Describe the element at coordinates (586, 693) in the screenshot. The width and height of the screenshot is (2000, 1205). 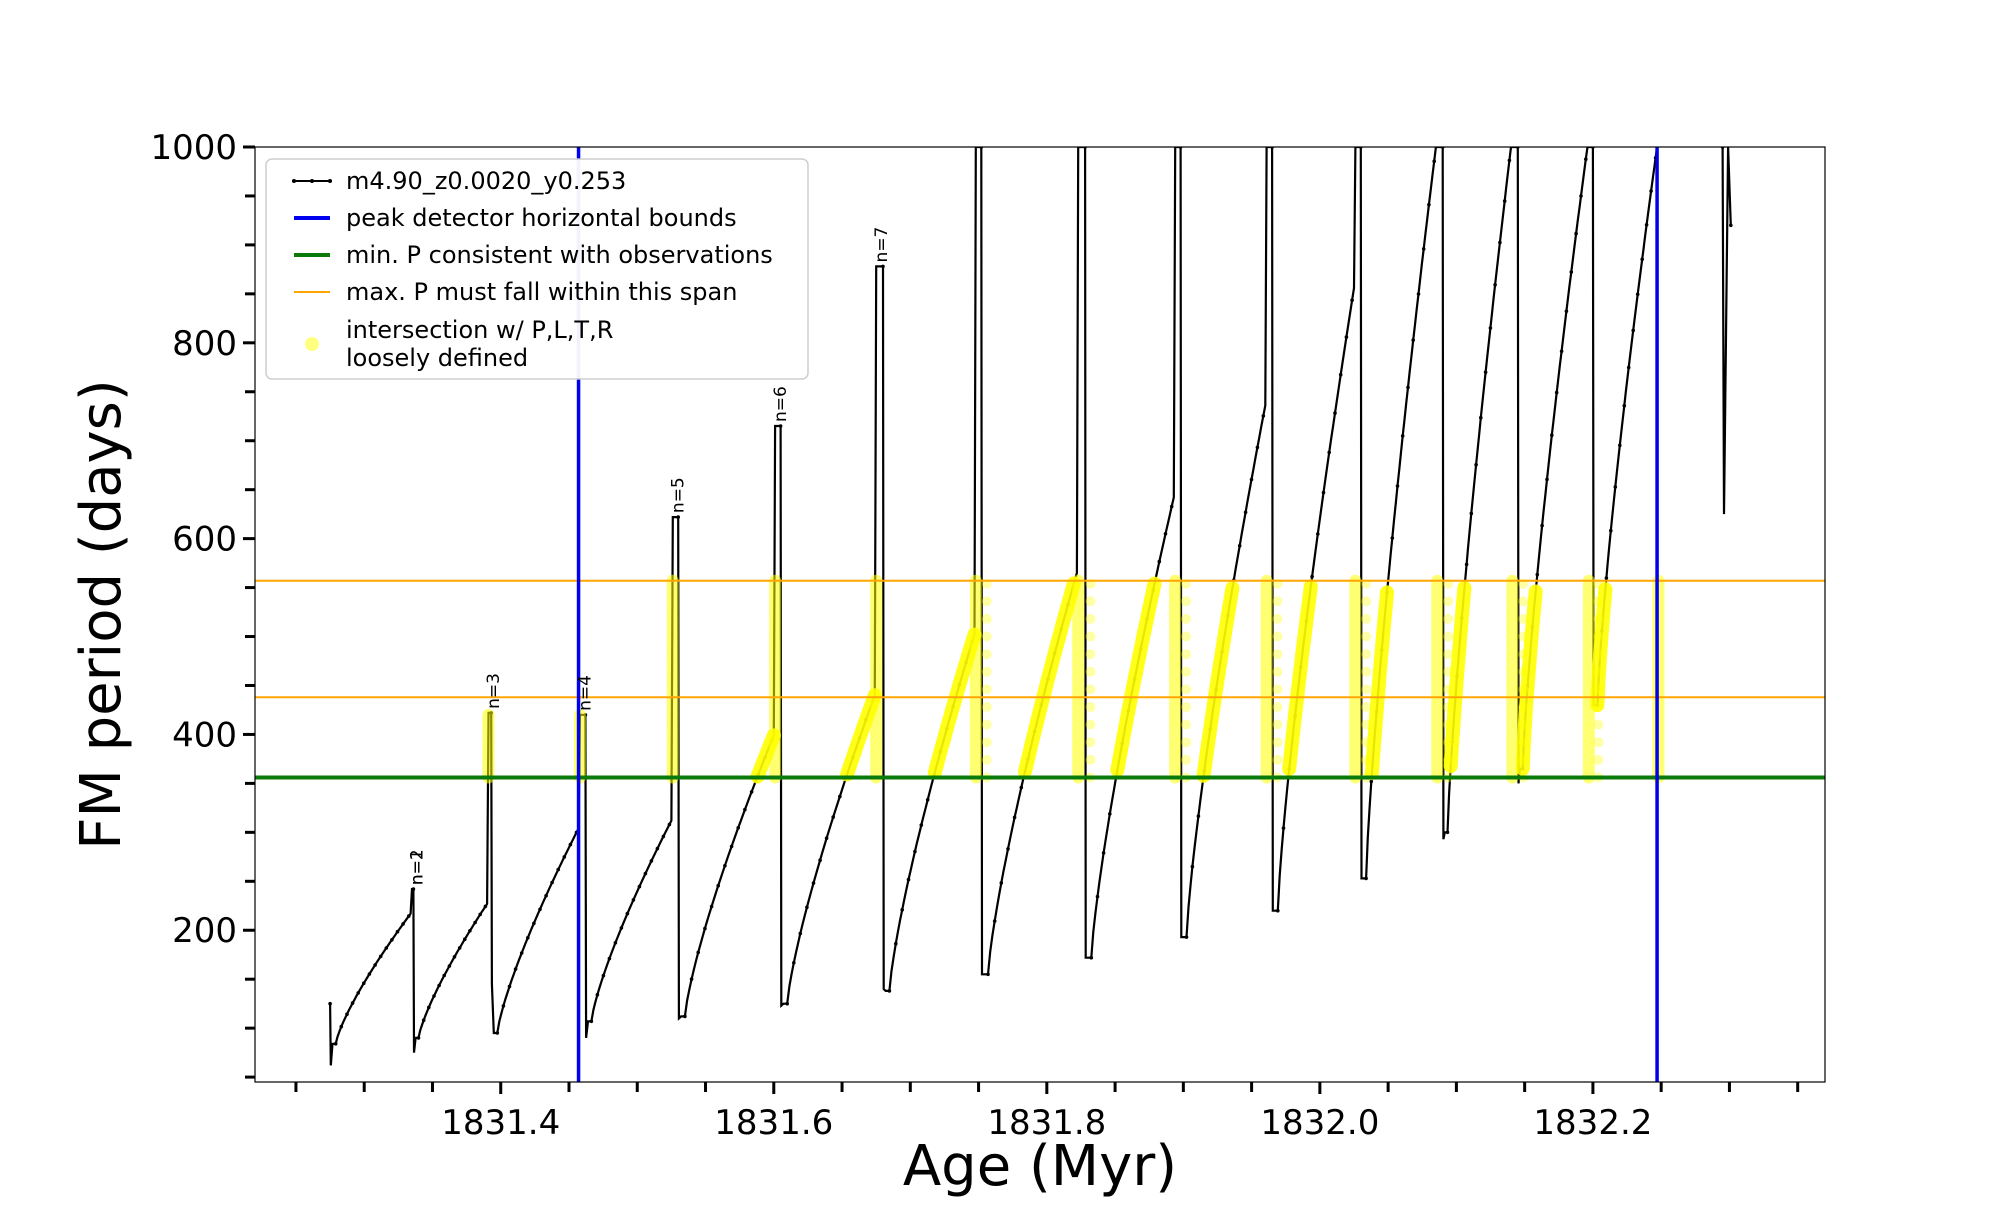
I see `cycle-label: n=4` at that location.